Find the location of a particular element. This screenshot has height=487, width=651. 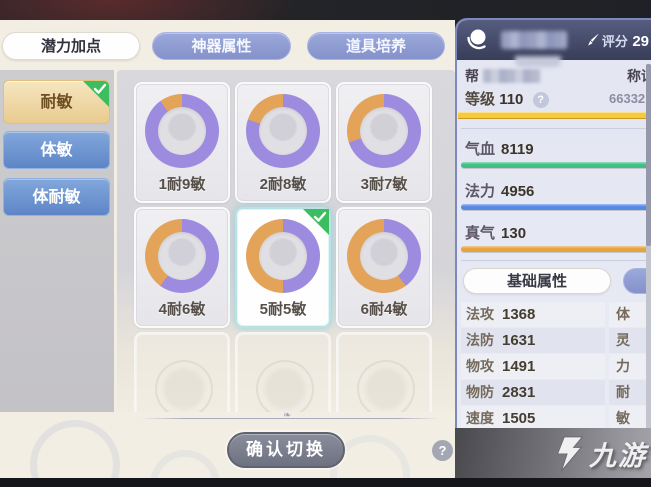

resource-value: 4956 is located at coordinates (518, 191).